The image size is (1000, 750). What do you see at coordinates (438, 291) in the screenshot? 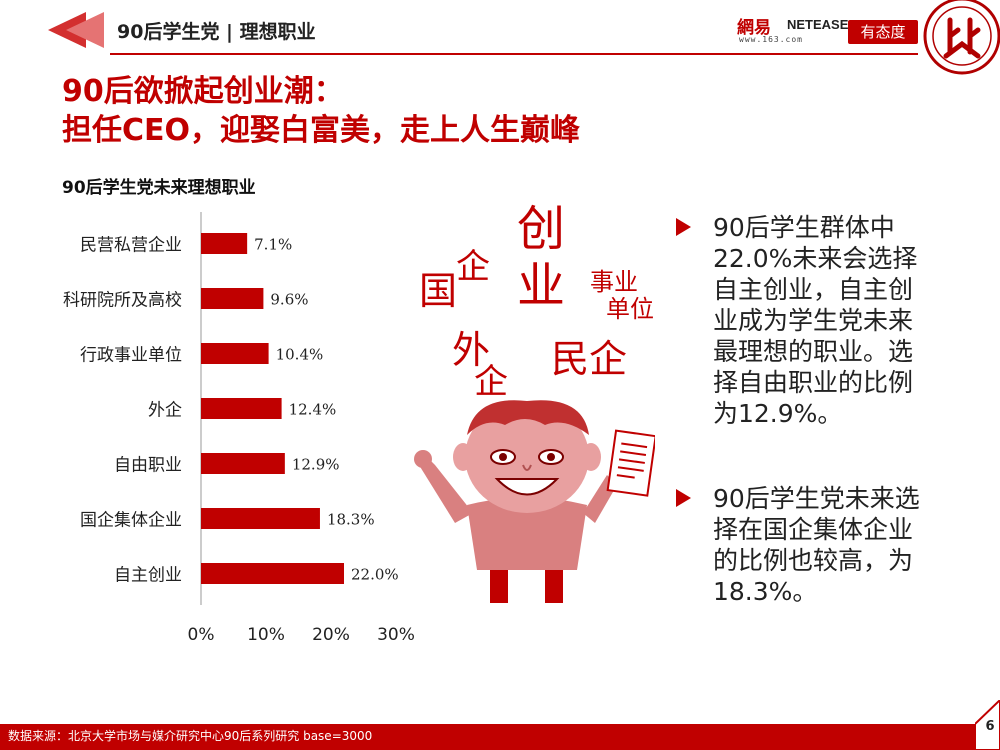
I see `word-guo: 国` at bounding box center [438, 291].